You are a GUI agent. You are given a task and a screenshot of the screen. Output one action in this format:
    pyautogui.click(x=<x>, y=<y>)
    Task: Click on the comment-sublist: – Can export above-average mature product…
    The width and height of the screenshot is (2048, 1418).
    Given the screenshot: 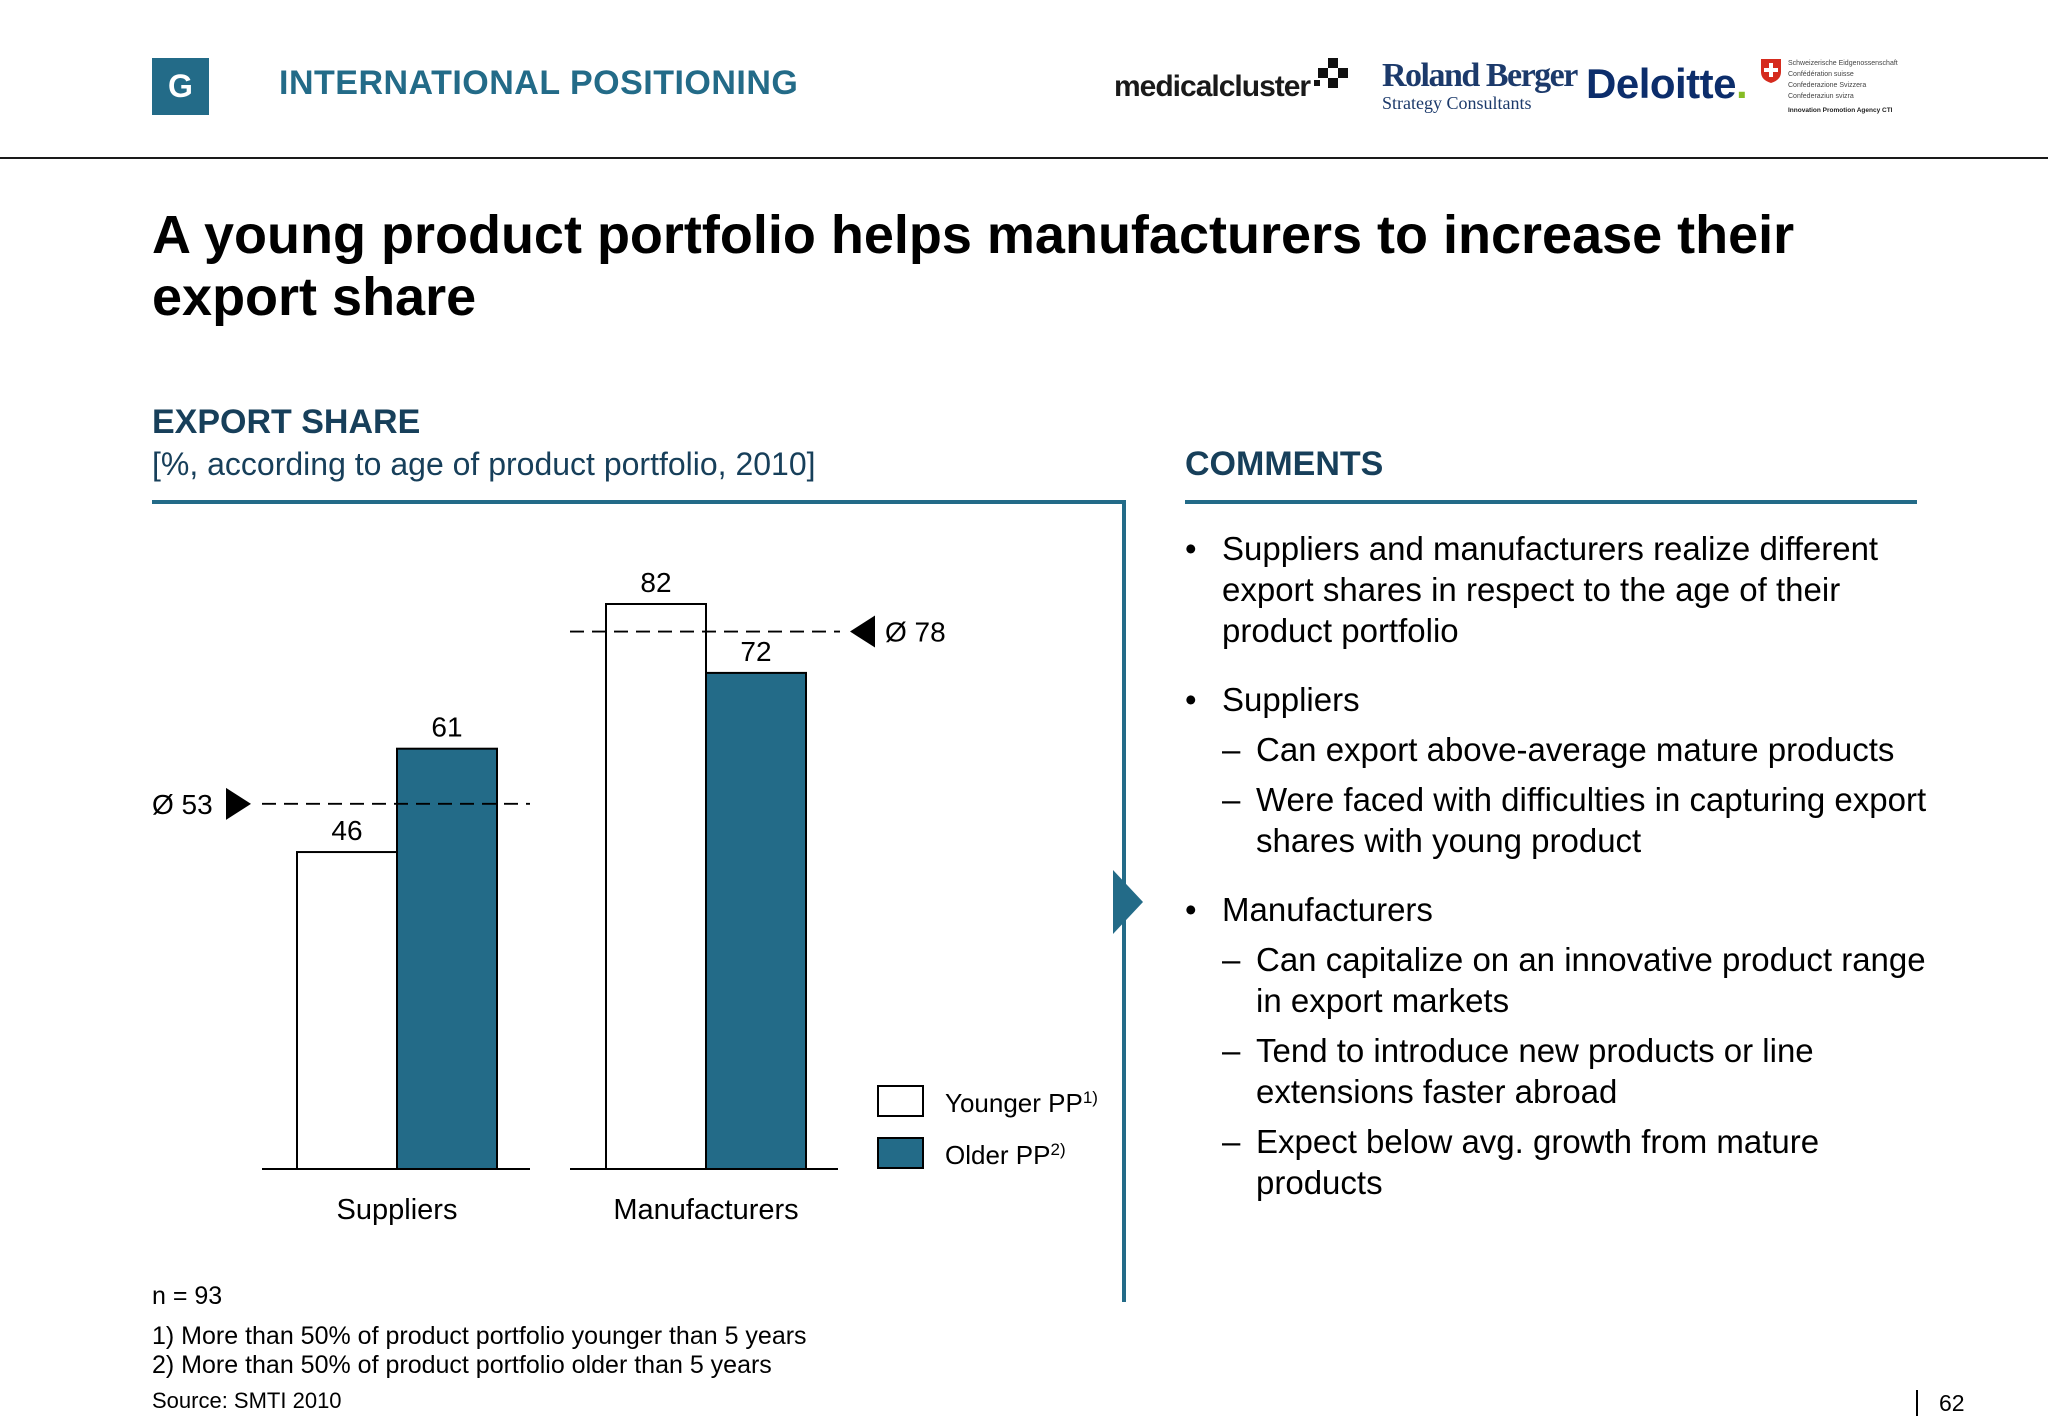 What is the action you would take?
    pyautogui.click(x=1583, y=795)
    